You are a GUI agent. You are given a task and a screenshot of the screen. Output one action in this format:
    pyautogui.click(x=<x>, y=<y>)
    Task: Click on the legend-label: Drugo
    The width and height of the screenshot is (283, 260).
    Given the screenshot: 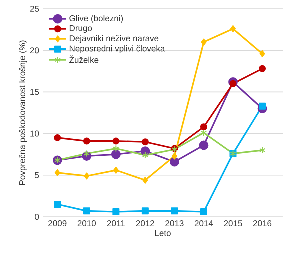 What is the action you would take?
    pyautogui.click(x=81, y=29)
    